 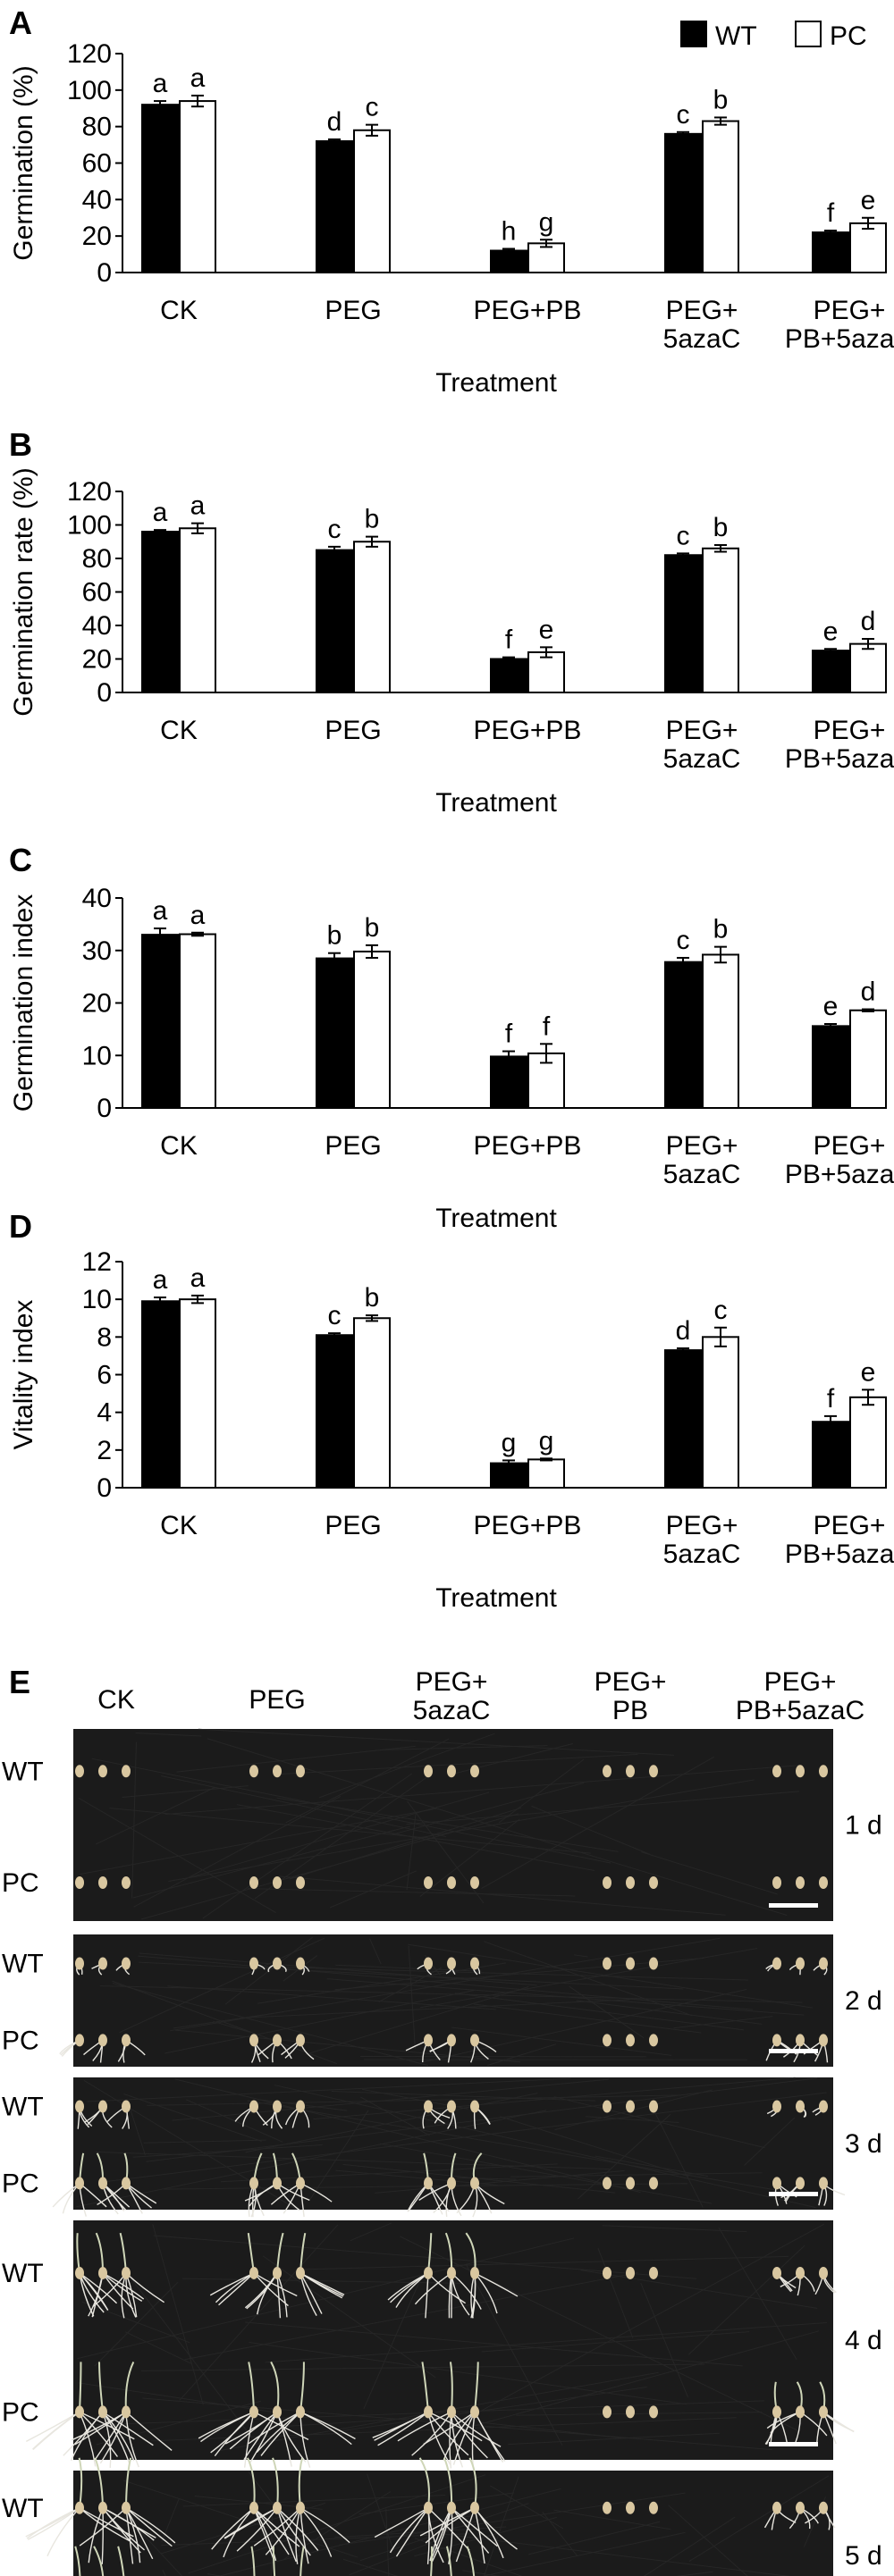 What do you see at coordinates (23, 2107) in the screenshot?
I see `row-label-wt: WT` at bounding box center [23, 2107].